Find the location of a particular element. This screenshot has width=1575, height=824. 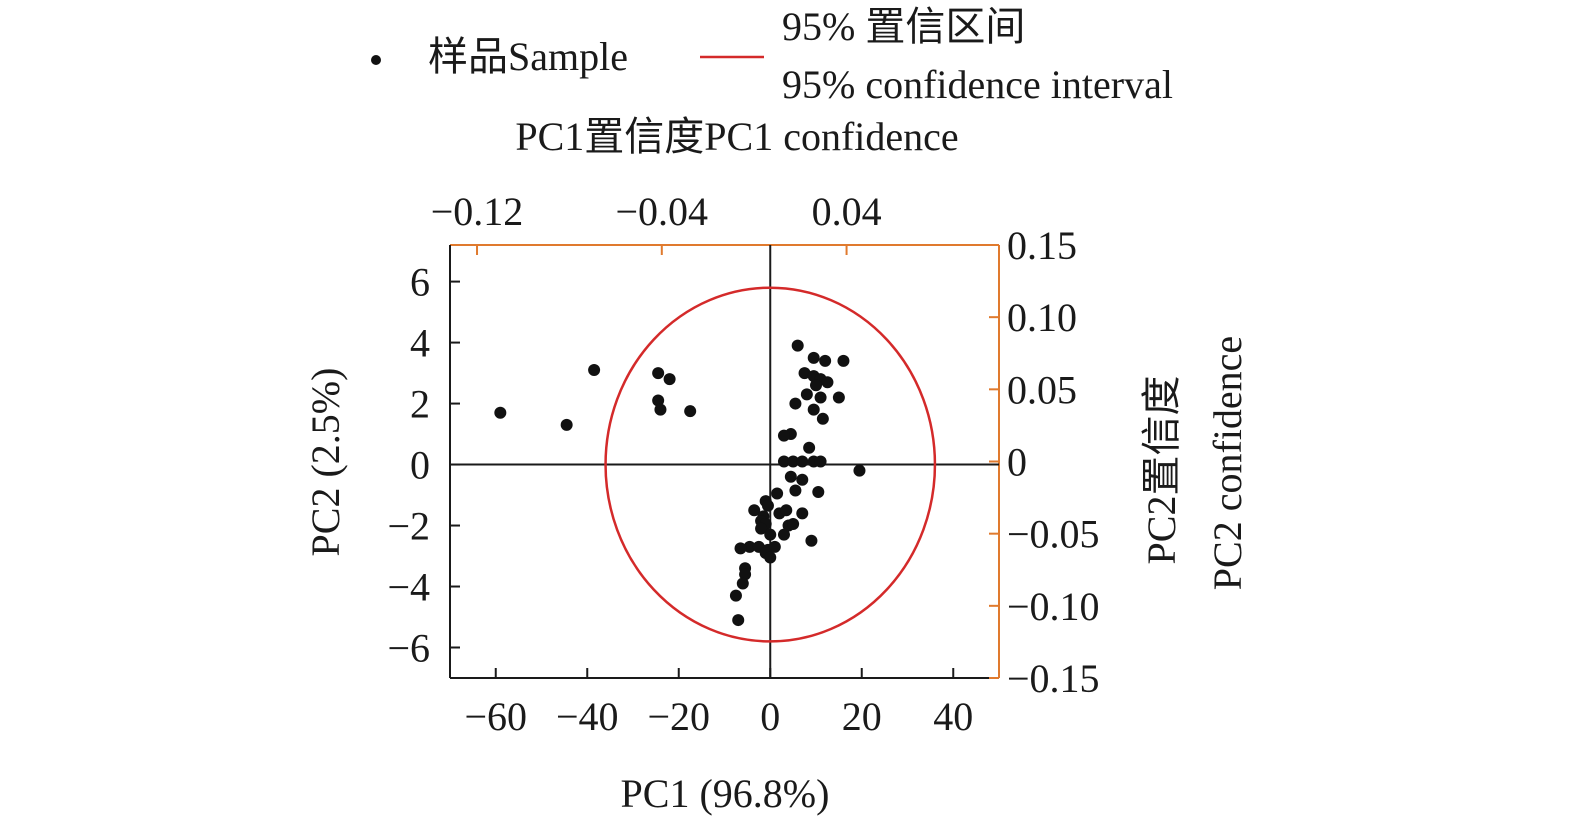

x-tick-label: −40 is located at coordinates (587, 716).